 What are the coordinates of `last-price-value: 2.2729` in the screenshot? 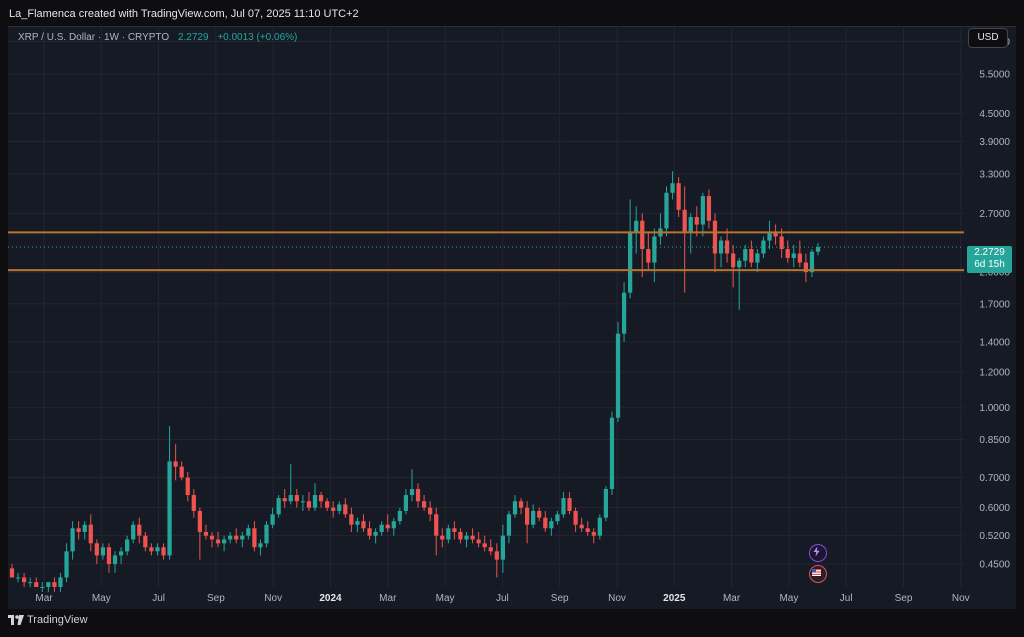 It's located at (989, 252).